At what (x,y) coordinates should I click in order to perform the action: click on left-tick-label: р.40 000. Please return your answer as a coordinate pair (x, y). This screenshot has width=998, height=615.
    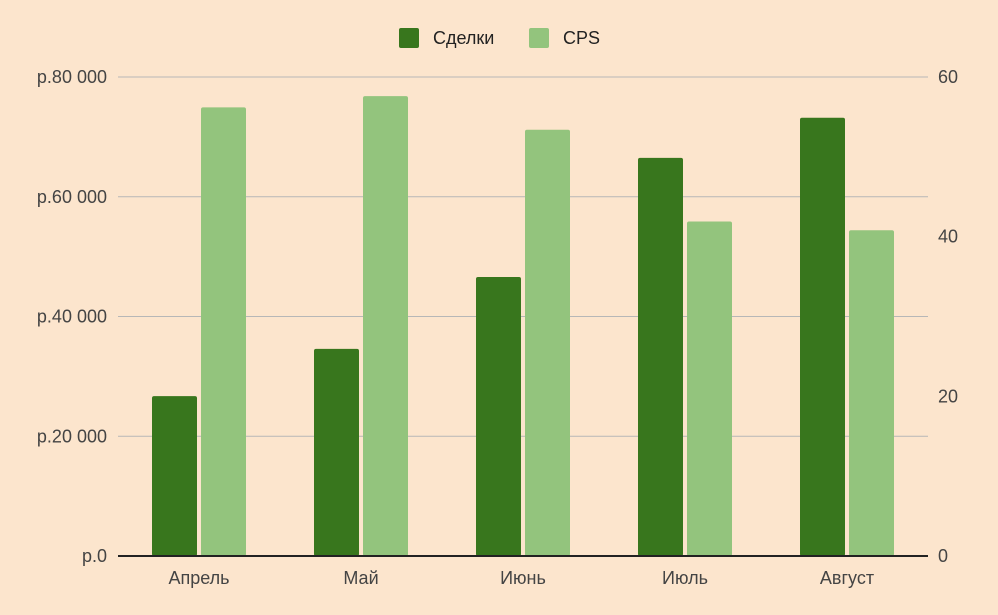
    Looking at the image, I should click on (72, 317).